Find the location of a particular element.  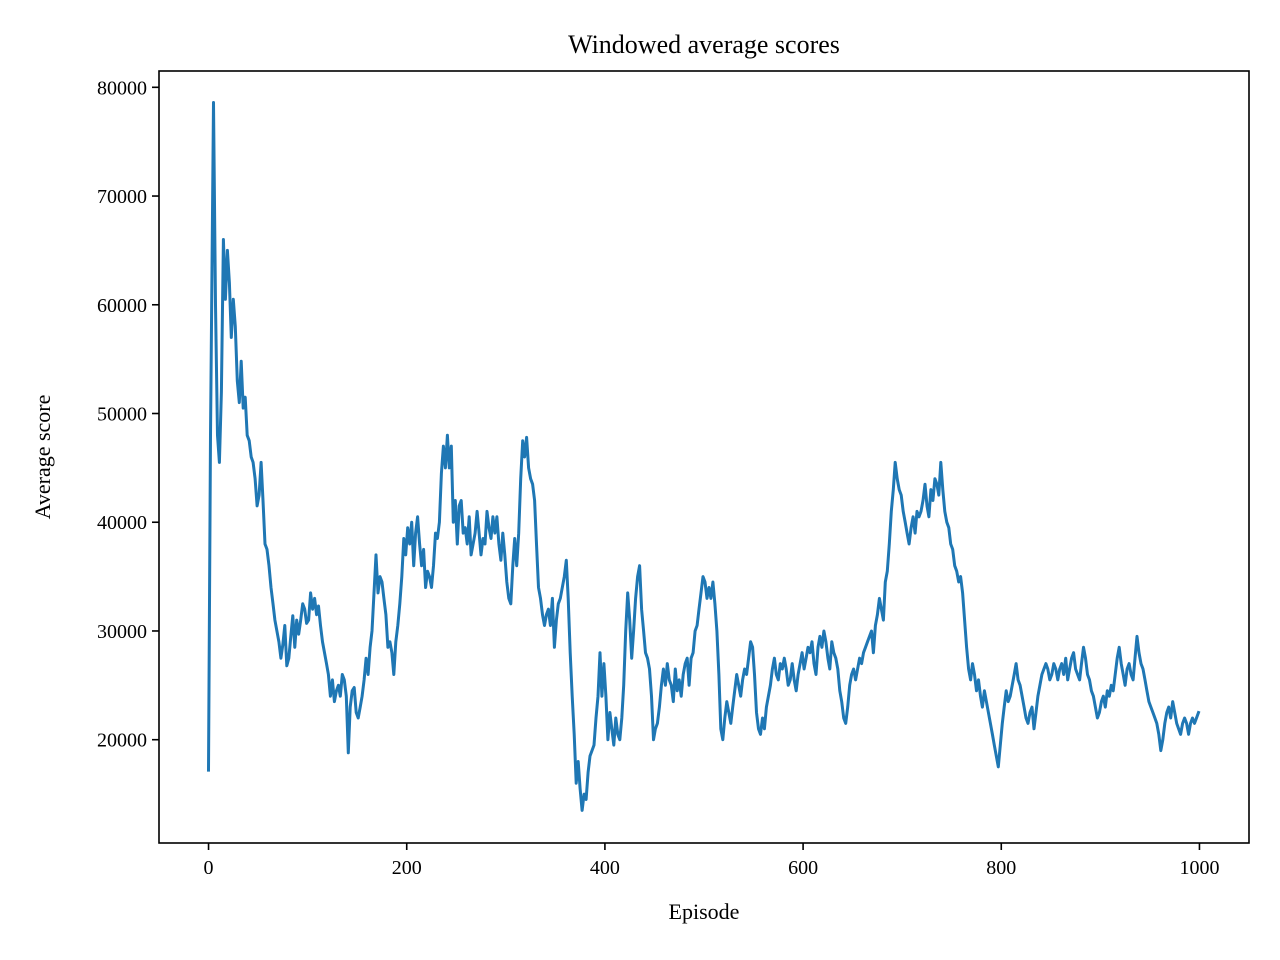

x-tick-label: 800 is located at coordinates (1001, 868).